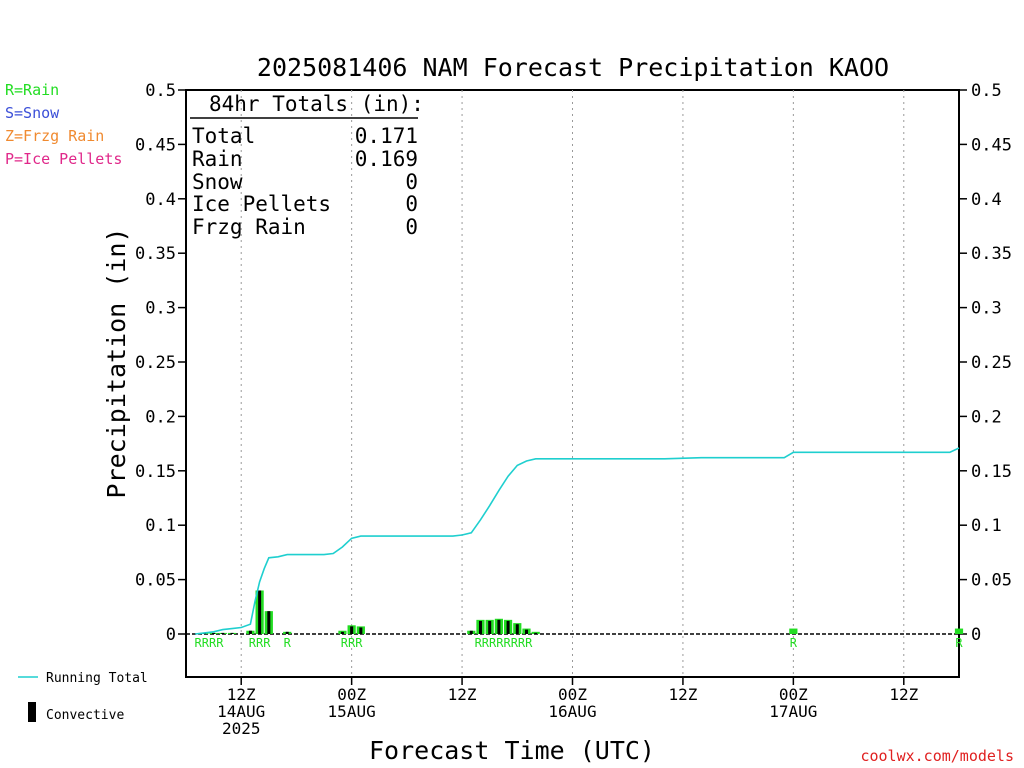 This screenshot has width=1024, height=768. Describe the element at coordinates (986, 200) in the screenshot. I see `y-tick-label-right: 0.4` at that location.